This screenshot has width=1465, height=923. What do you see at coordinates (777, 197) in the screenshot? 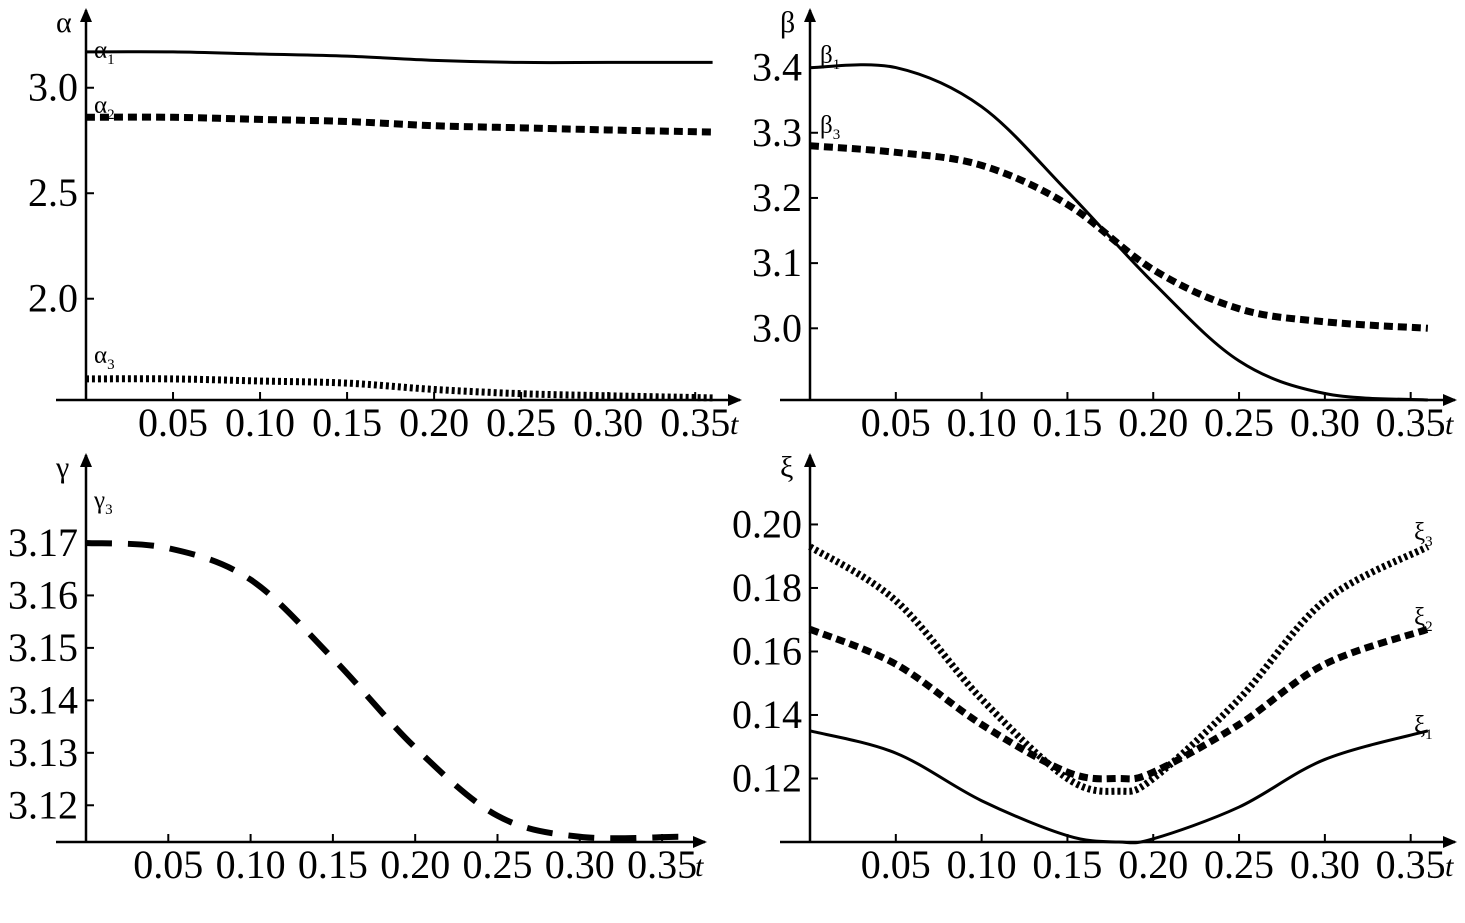
I see `y-tick-label: 3.2` at bounding box center [777, 197].